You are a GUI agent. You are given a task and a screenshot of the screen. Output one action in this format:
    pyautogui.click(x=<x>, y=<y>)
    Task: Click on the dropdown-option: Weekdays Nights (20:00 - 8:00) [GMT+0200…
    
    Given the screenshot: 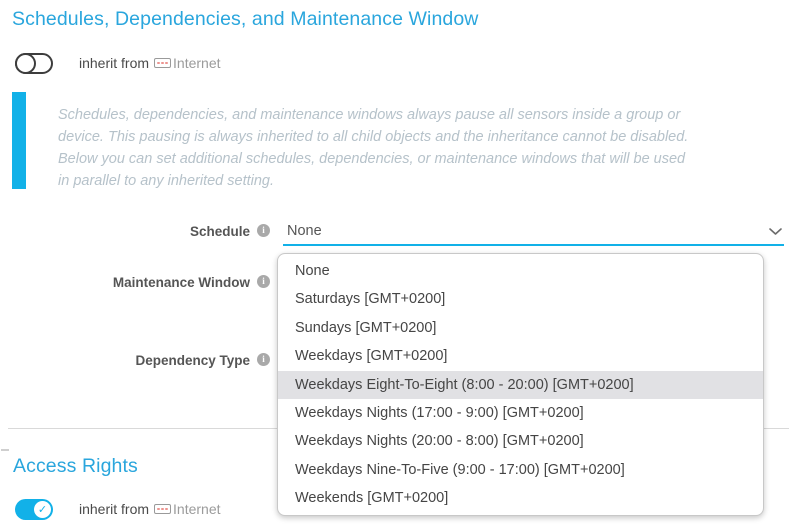 What is the action you would take?
    pyautogui.click(x=439, y=441)
    